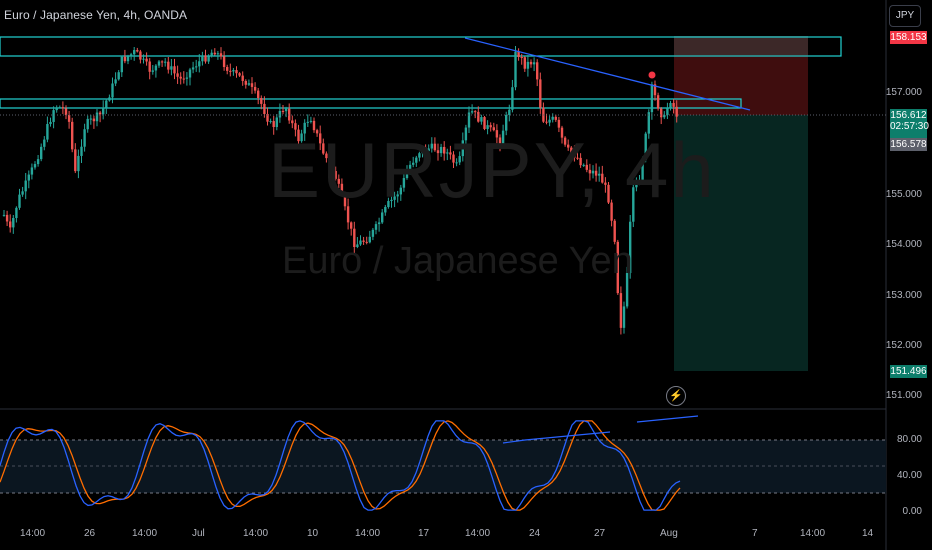 The height and width of the screenshot is (550, 932). I want to click on current-price-tag: 156.612 02:57:30, so click(909, 123).